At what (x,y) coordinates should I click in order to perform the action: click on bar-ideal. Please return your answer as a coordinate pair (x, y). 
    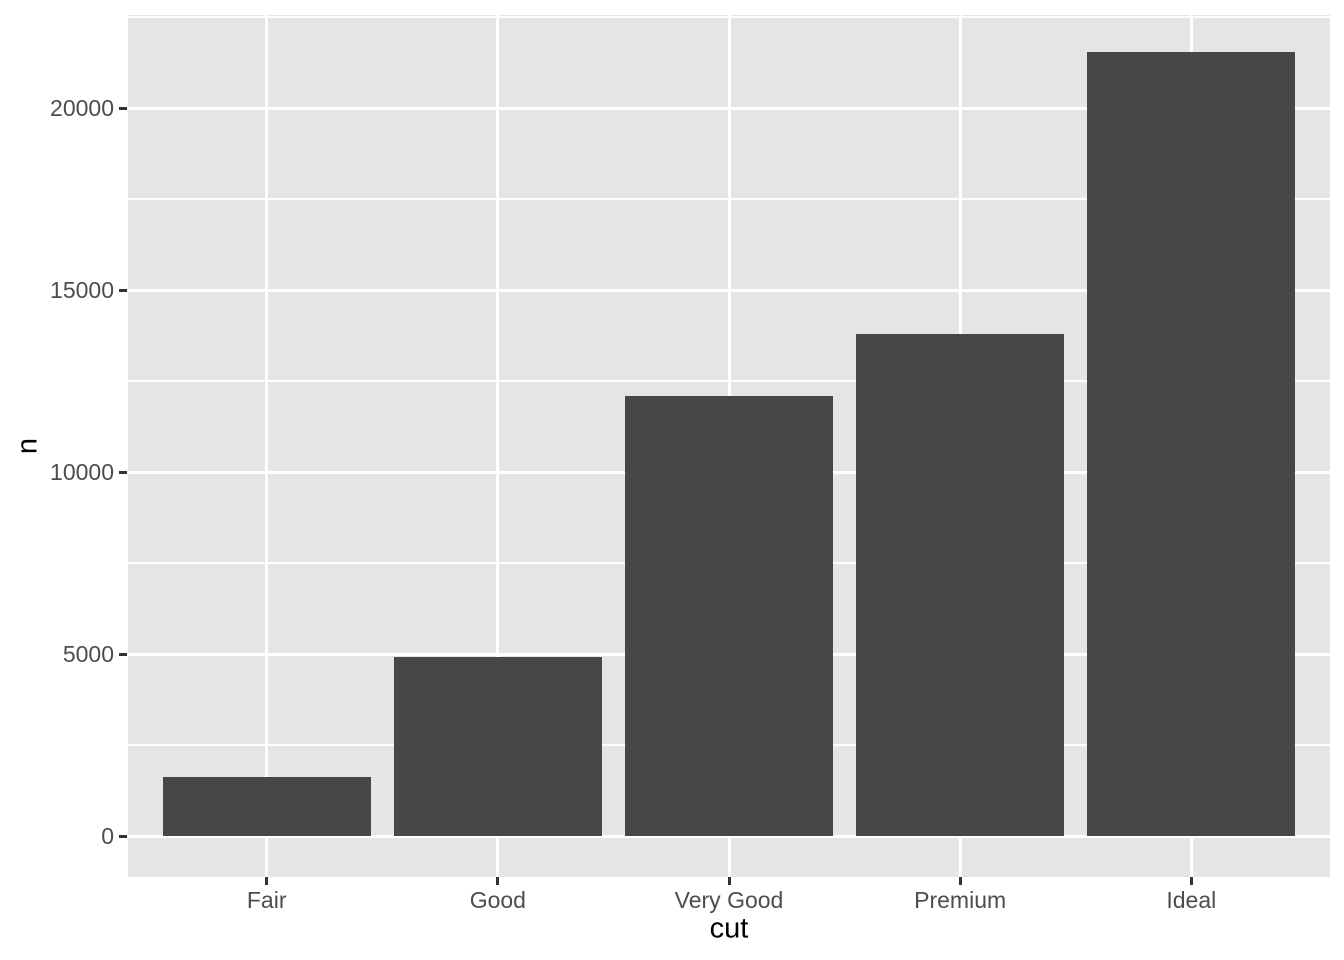
    Looking at the image, I should click on (1191, 443).